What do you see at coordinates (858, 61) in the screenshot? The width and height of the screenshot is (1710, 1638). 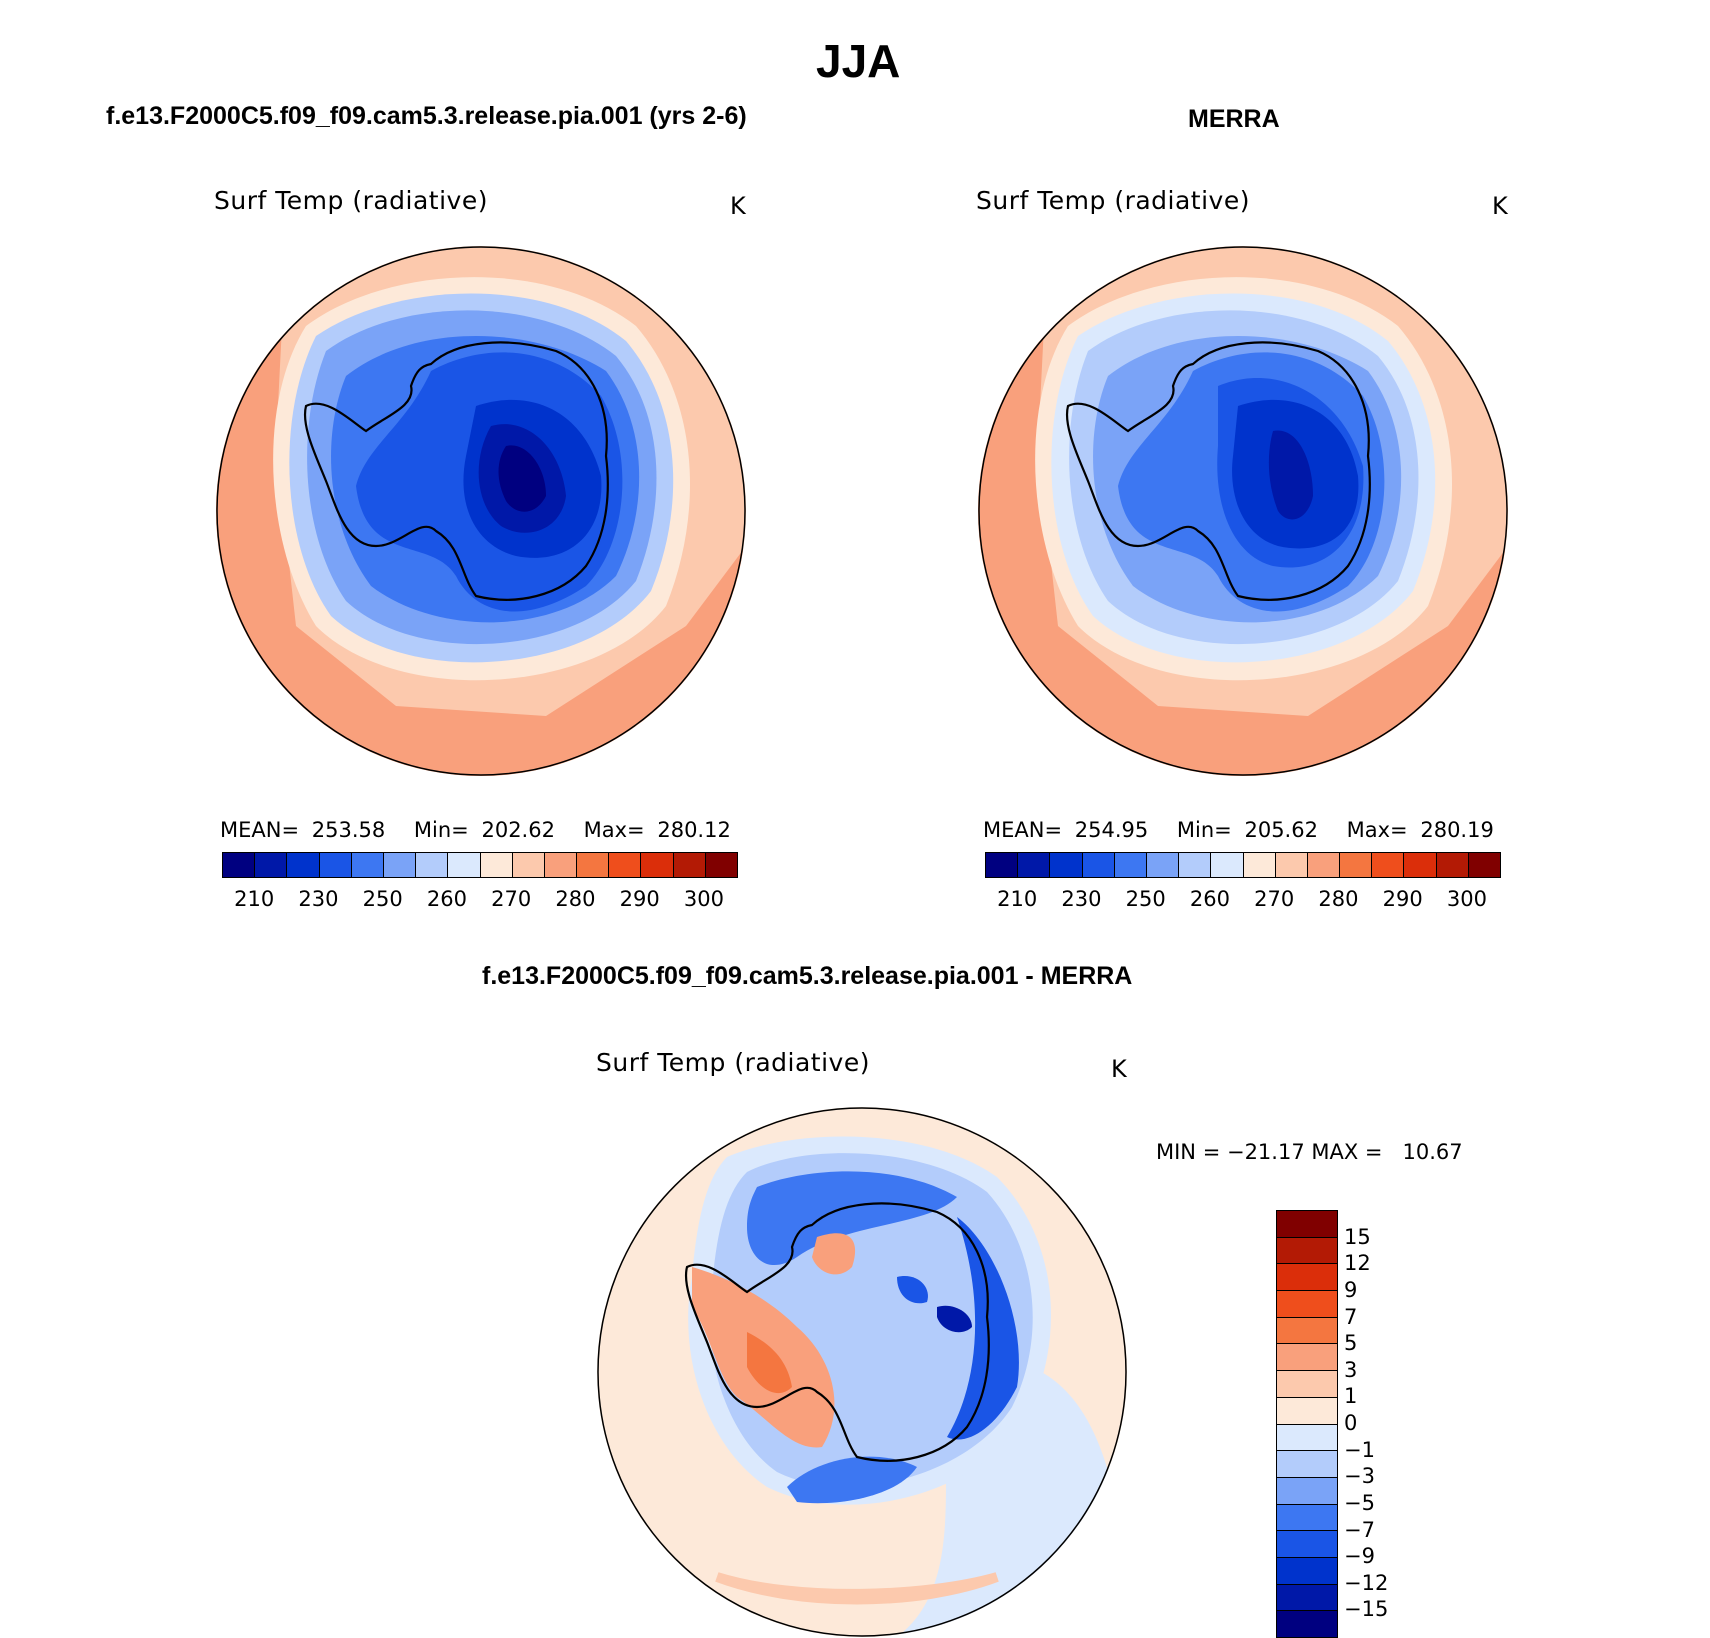 I see `figure-title: JJA` at bounding box center [858, 61].